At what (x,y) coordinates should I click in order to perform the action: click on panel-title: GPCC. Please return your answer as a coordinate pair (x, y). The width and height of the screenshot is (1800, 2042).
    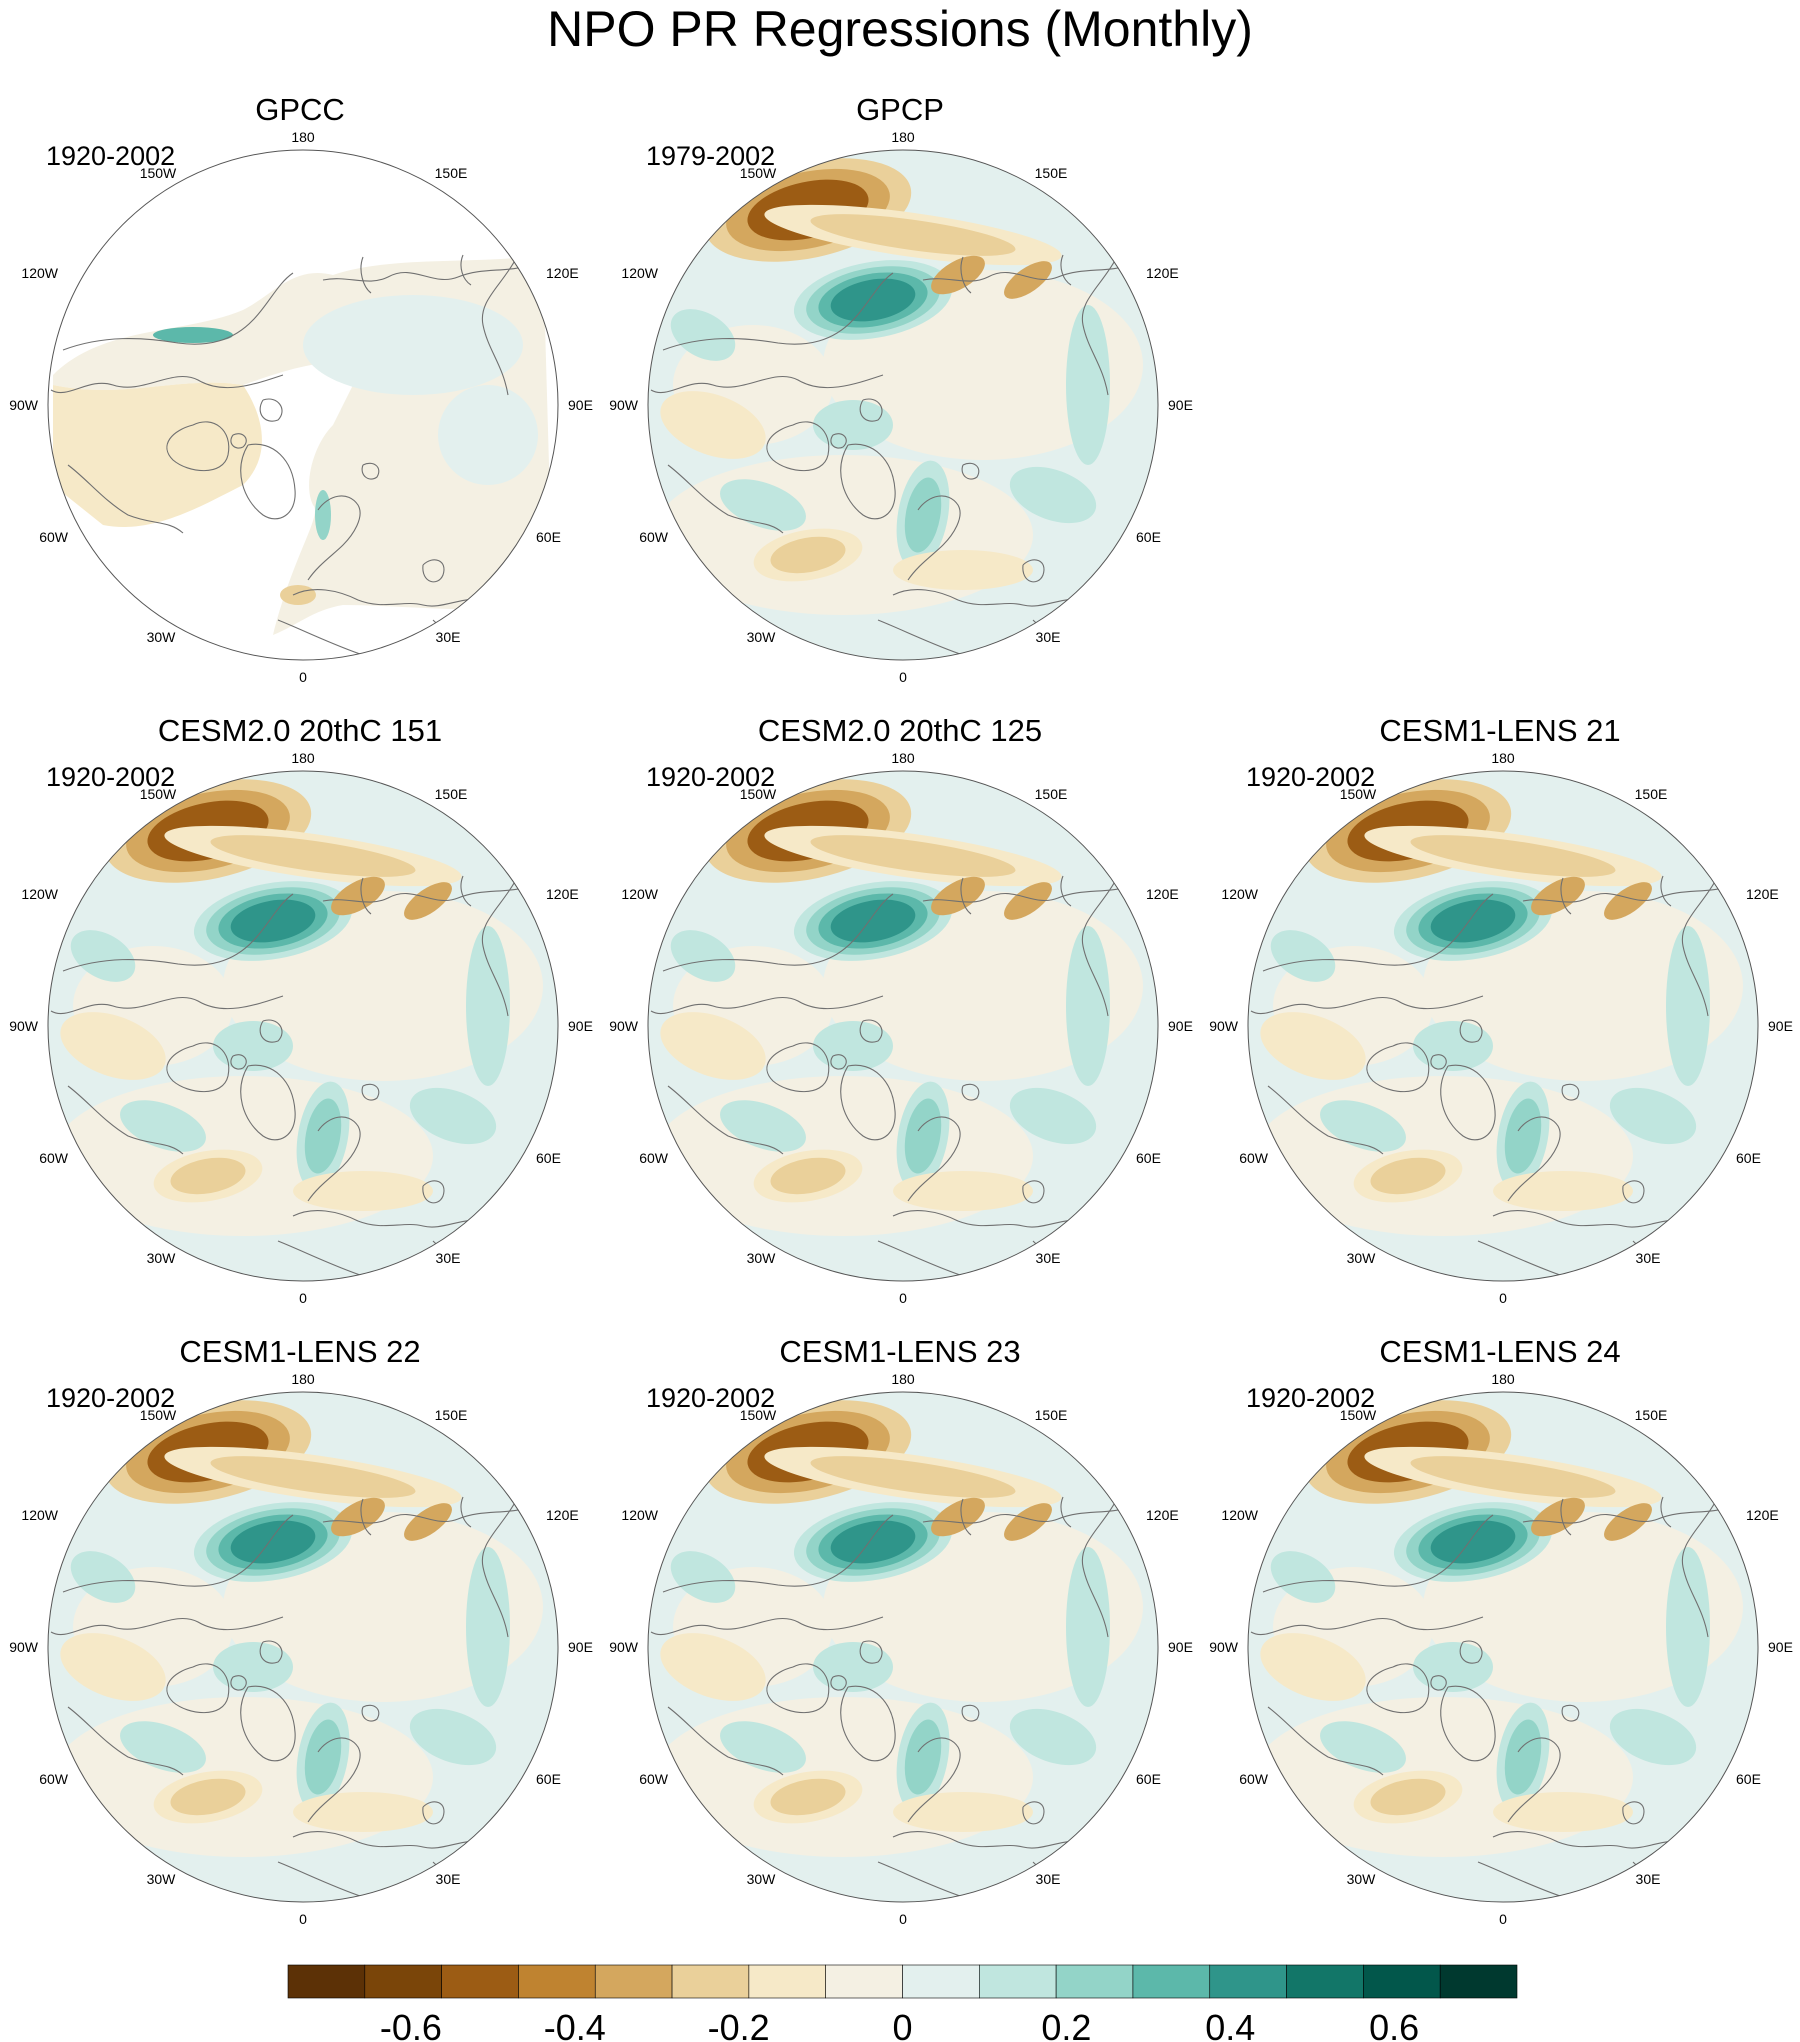
    Looking at the image, I should click on (300, 109).